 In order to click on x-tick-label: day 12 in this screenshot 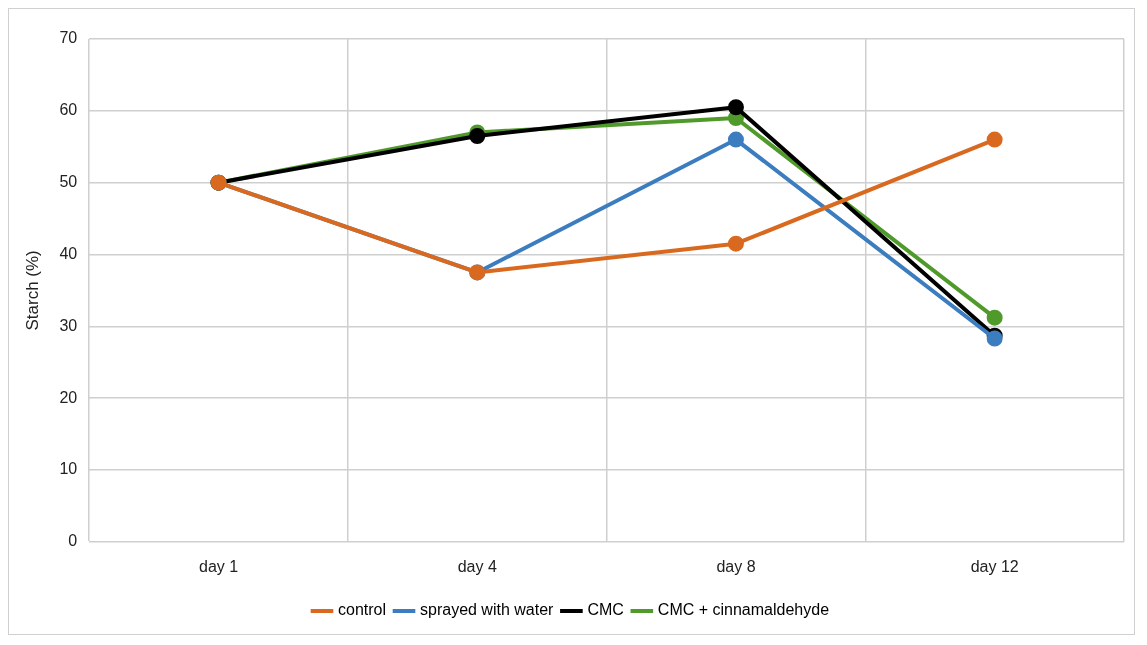, I will do `click(994, 566)`.